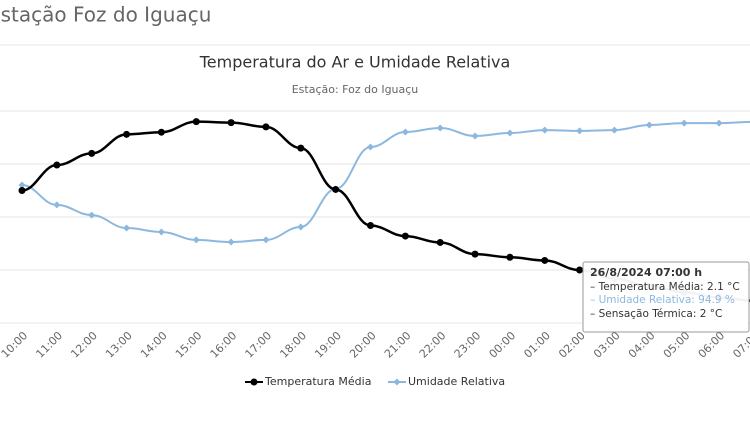 Image resolution: width=750 pixels, height=427 pixels. What do you see at coordinates (355, 62) in the screenshot?
I see `chart-title: Temperatura do Ar e Umidade Relativa` at bounding box center [355, 62].